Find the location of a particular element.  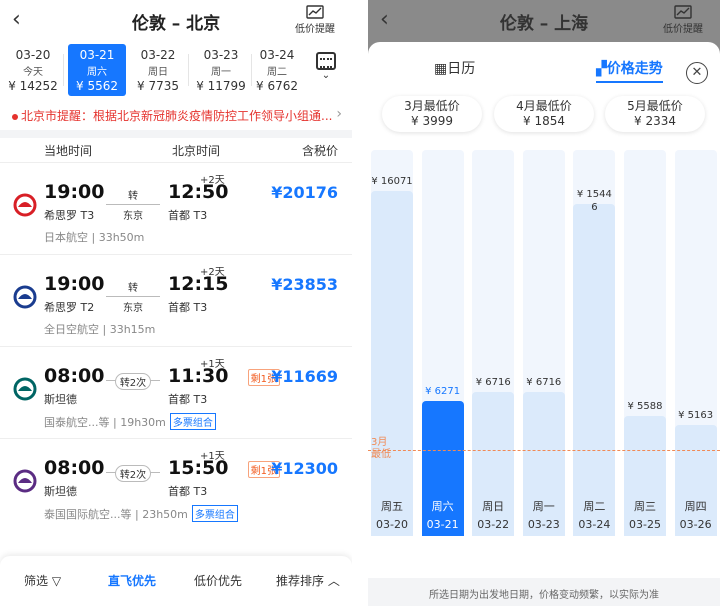

bar-date-label: 03-23 is located at coordinates (543, 524).